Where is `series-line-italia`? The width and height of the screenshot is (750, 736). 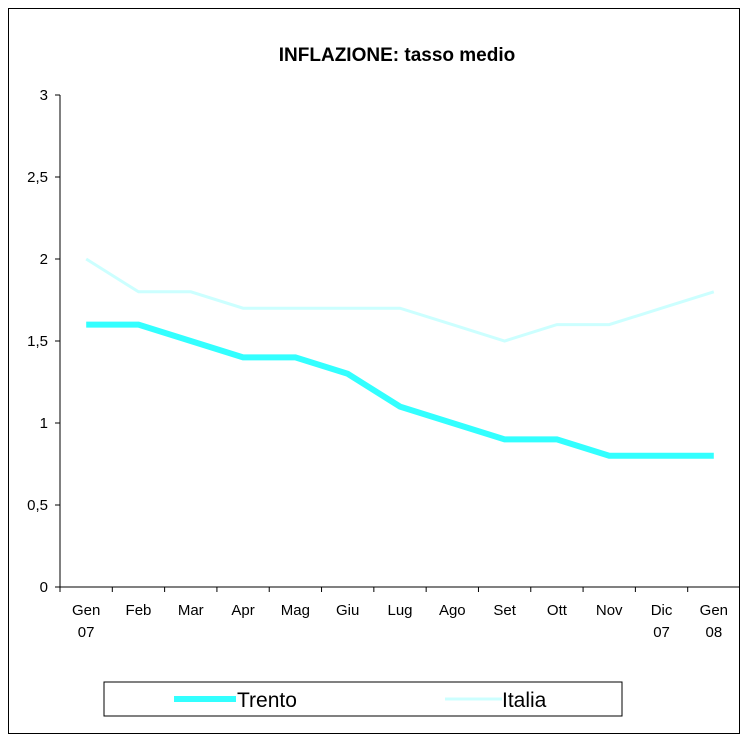
series-line-italia is located at coordinates (400, 300).